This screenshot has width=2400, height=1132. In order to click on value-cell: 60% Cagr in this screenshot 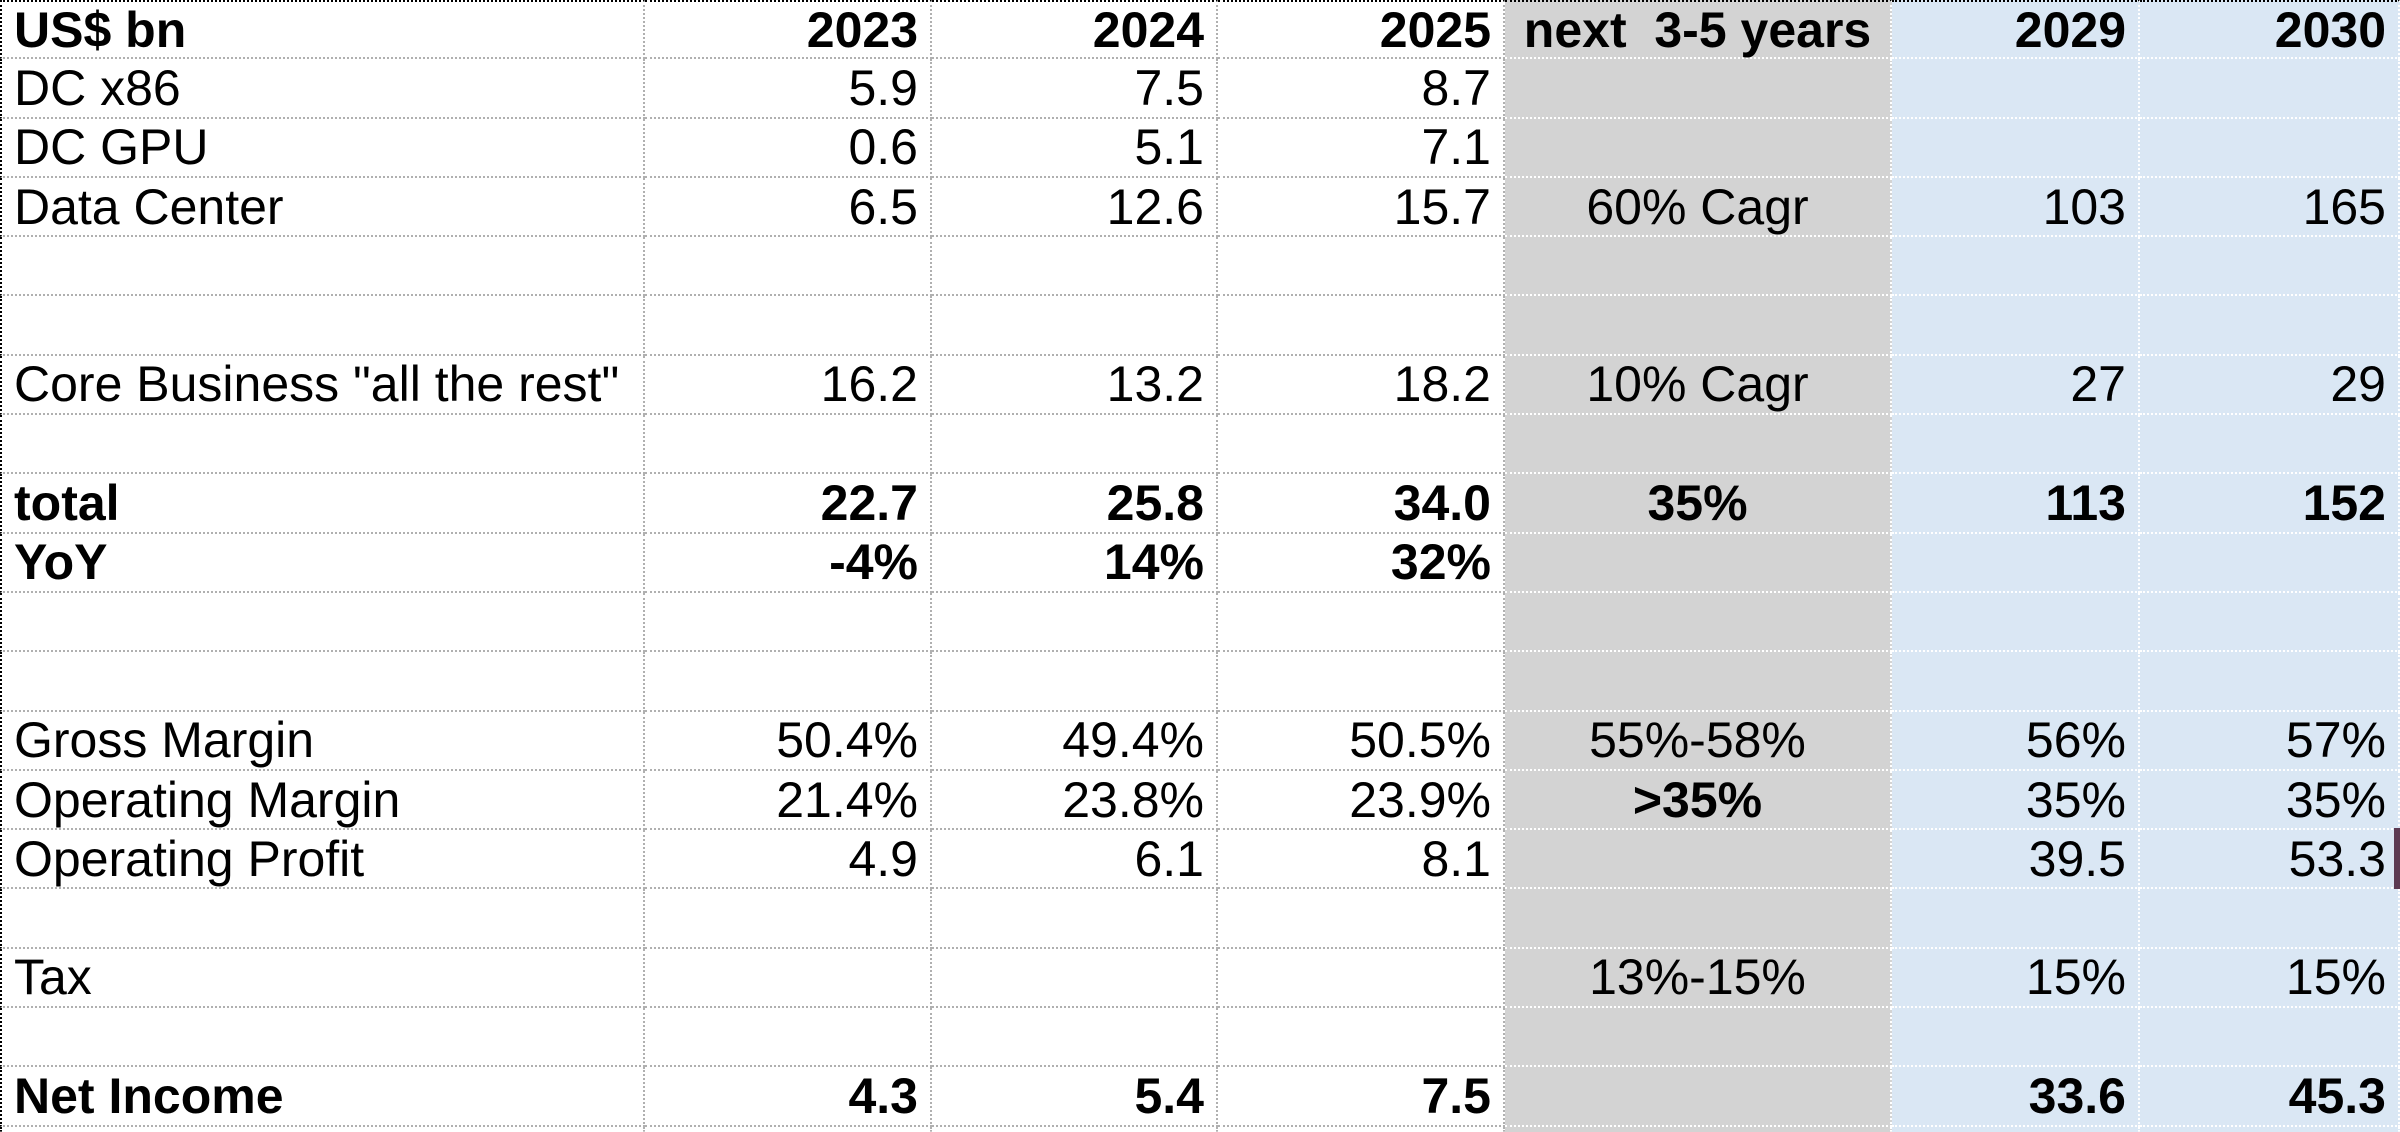, I will do `click(1698, 207)`.